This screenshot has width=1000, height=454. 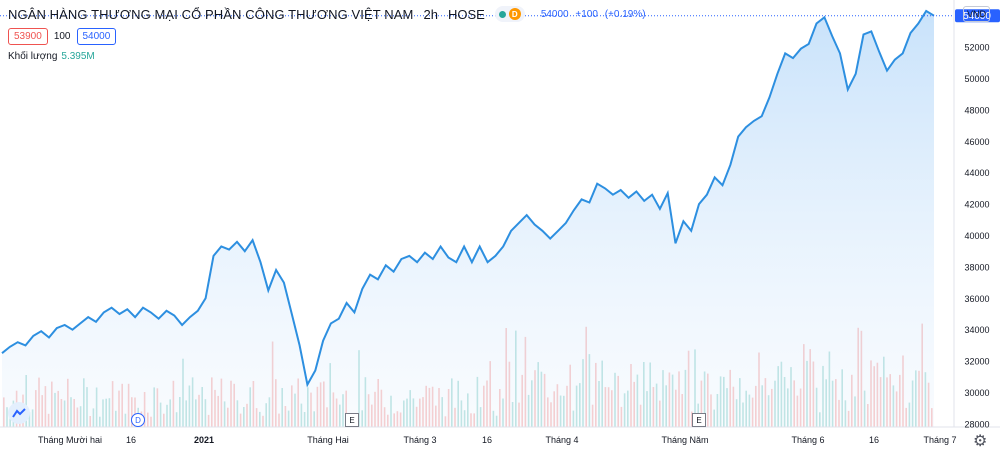 I want to click on buy-button: 54000, so click(x=96, y=36).